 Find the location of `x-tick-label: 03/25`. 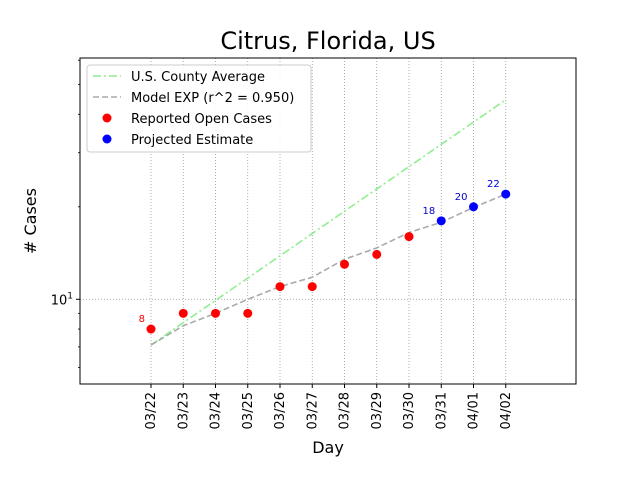

x-tick-label: 03/25 is located at coordinates (248, 410).